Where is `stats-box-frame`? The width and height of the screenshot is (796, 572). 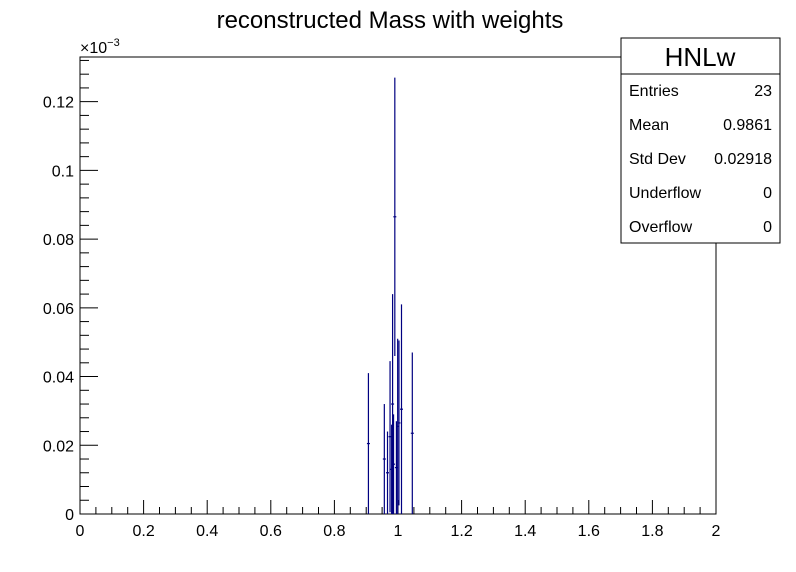 stats-box-frame is located at coordinates (700, 140).